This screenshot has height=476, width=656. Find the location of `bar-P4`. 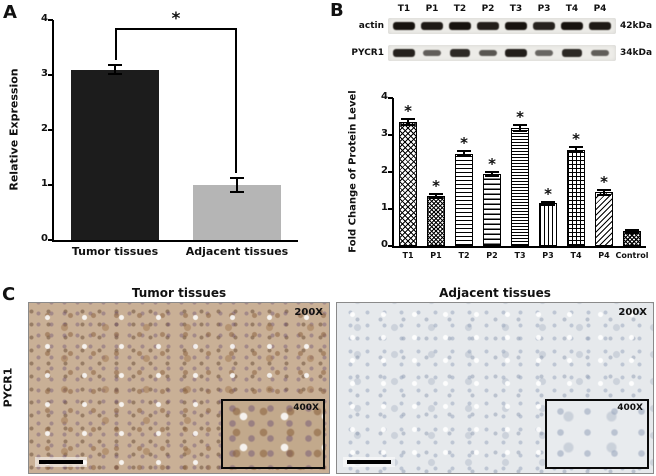

bar-P4 is located at coordinates (604, 219).